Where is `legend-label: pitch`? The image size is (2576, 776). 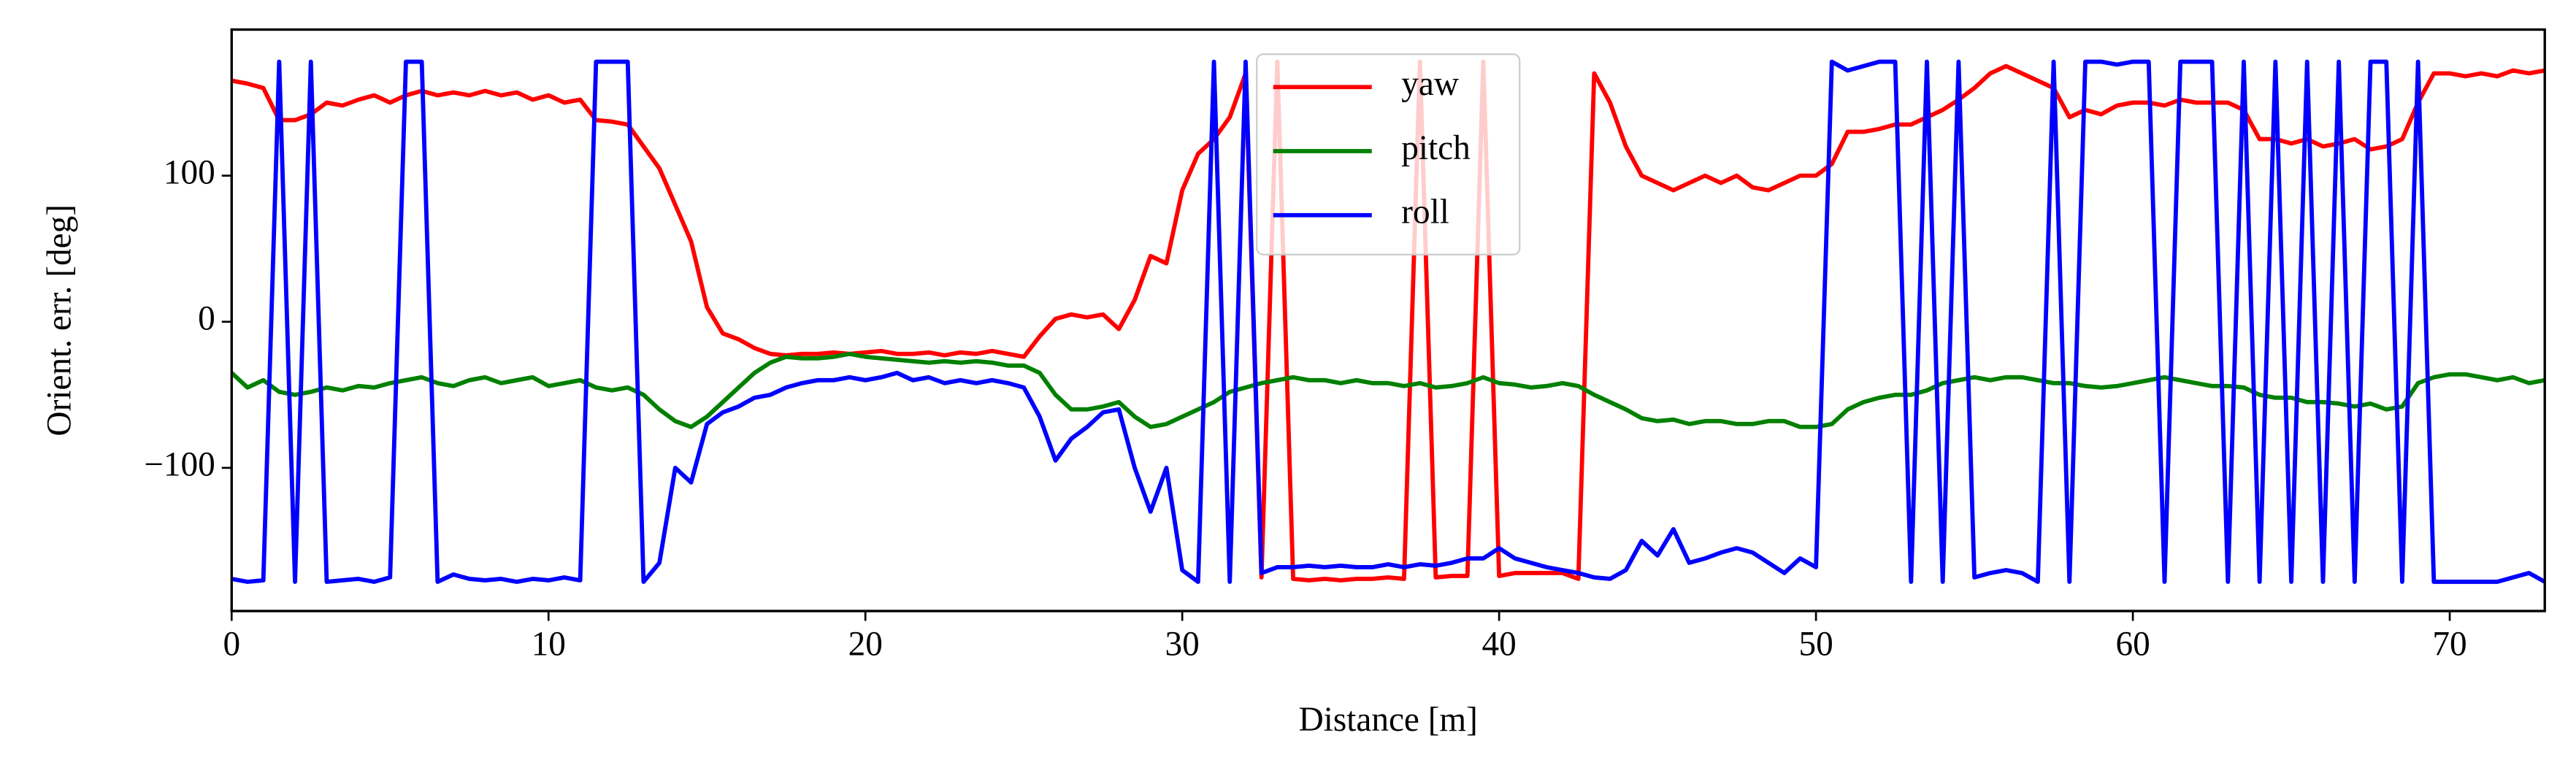
legend-label: pitch is located at coordinates (1435, 148).